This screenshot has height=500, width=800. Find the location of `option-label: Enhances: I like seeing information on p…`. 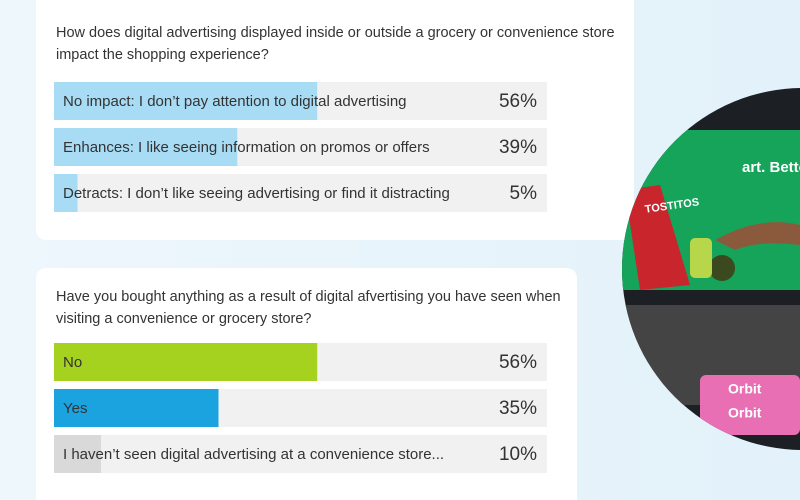

option-label: Enhances: I like seeing information on p… is located at coordinates (246, 147).